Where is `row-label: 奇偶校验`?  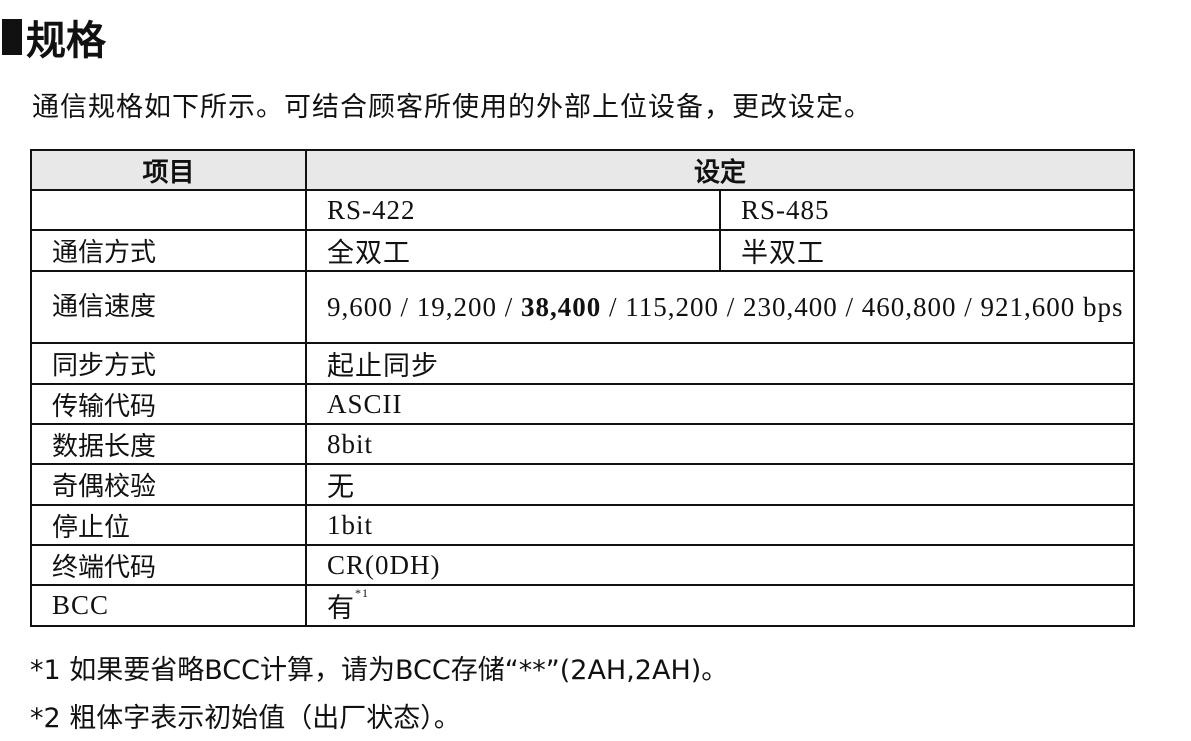 row-label: 奇偶校验 is located at coordinates (168, 484).